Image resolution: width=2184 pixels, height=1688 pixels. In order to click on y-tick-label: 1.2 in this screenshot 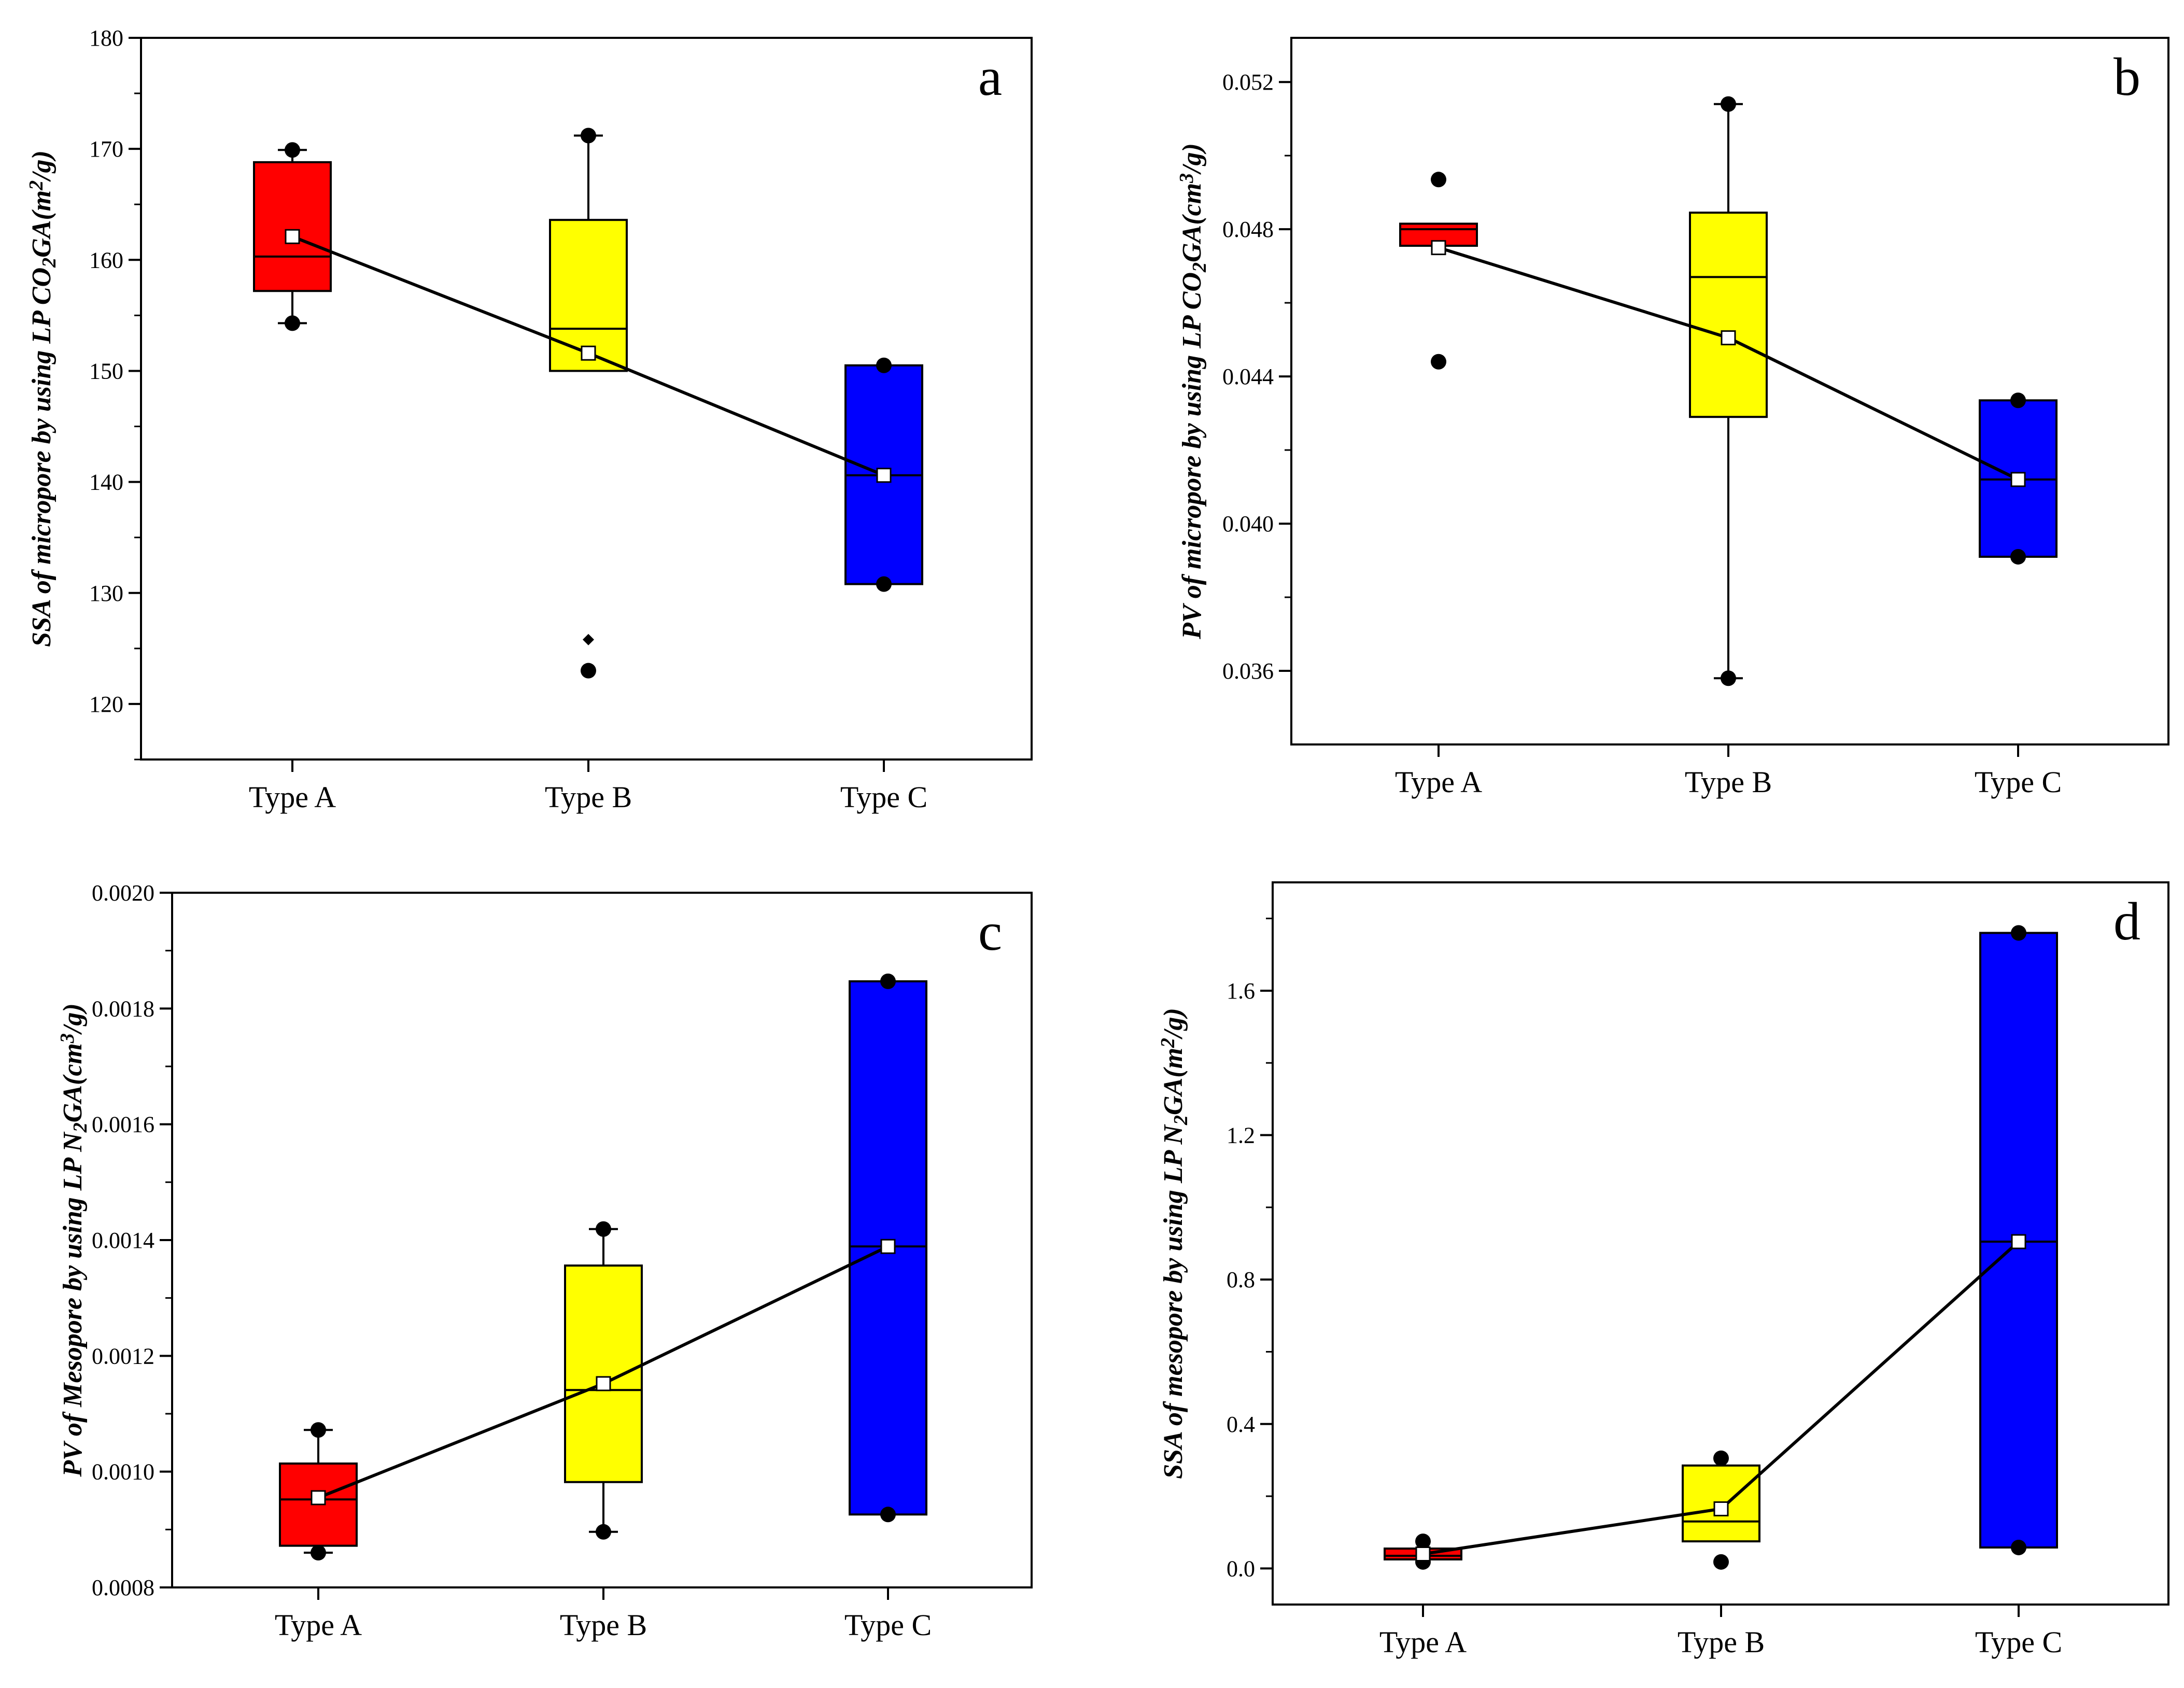, I will do `click(1241, 1136)`.